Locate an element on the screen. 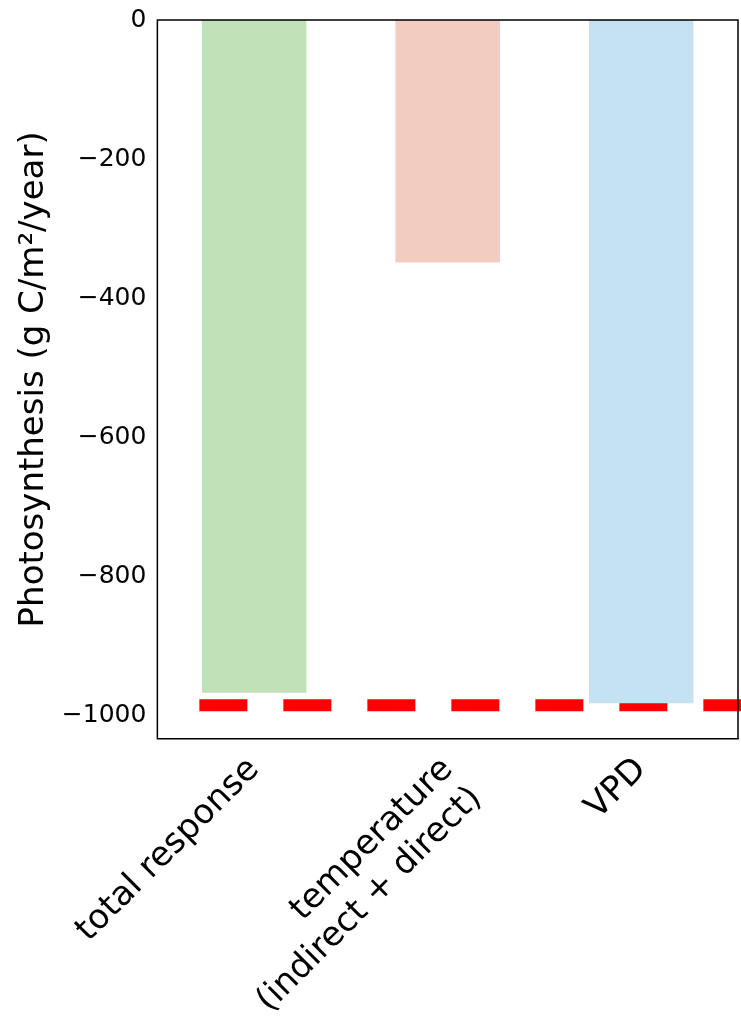  y-tick-label: −800 is located at coordinates (112, 574).